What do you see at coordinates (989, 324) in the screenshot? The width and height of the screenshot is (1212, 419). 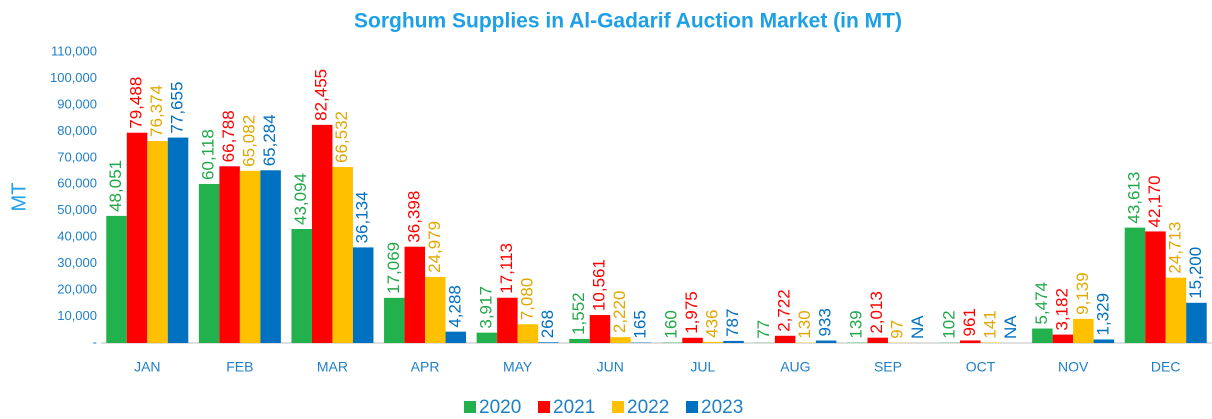 I see `data-label: 141` at bounding box center [989, 324].